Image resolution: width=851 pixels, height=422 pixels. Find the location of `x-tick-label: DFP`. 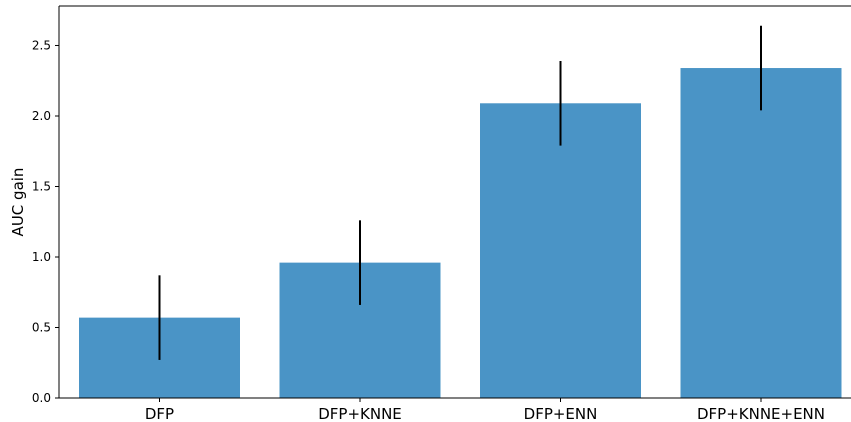

x-tick-label: DFP is located at coordinates (159, 413).